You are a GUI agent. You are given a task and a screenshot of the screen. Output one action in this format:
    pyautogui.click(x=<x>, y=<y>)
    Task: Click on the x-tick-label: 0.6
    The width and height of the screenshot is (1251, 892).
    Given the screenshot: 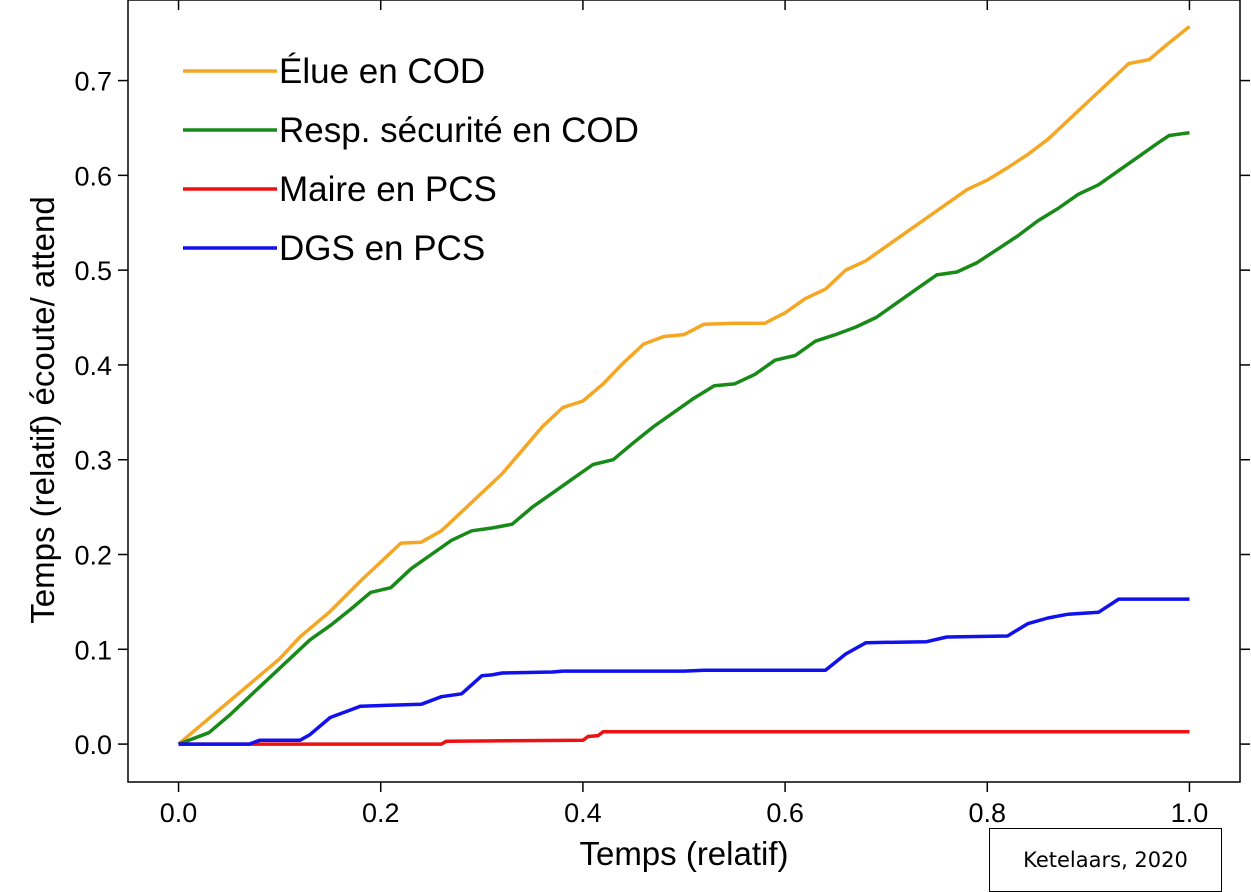 What is the action you would take?
    pyautogui.click(x=785, y=813)
    